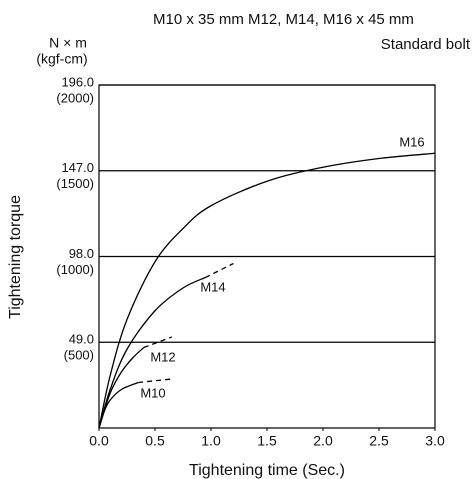  Describe the element at coordinates (75, 97) in the screenshot. I see `y2-tick-label: (2000)` at that location.